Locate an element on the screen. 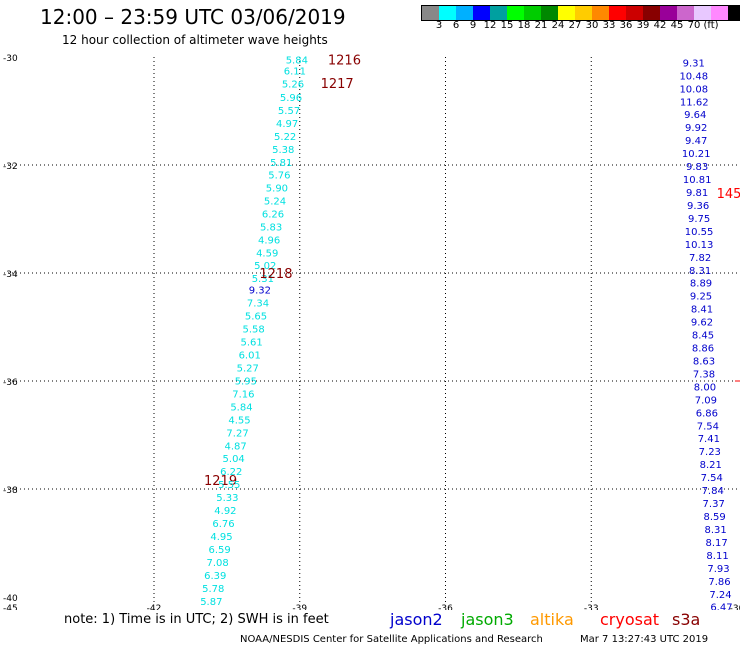  wave-height-value: 7.09 is located at coordinates (706, 400).